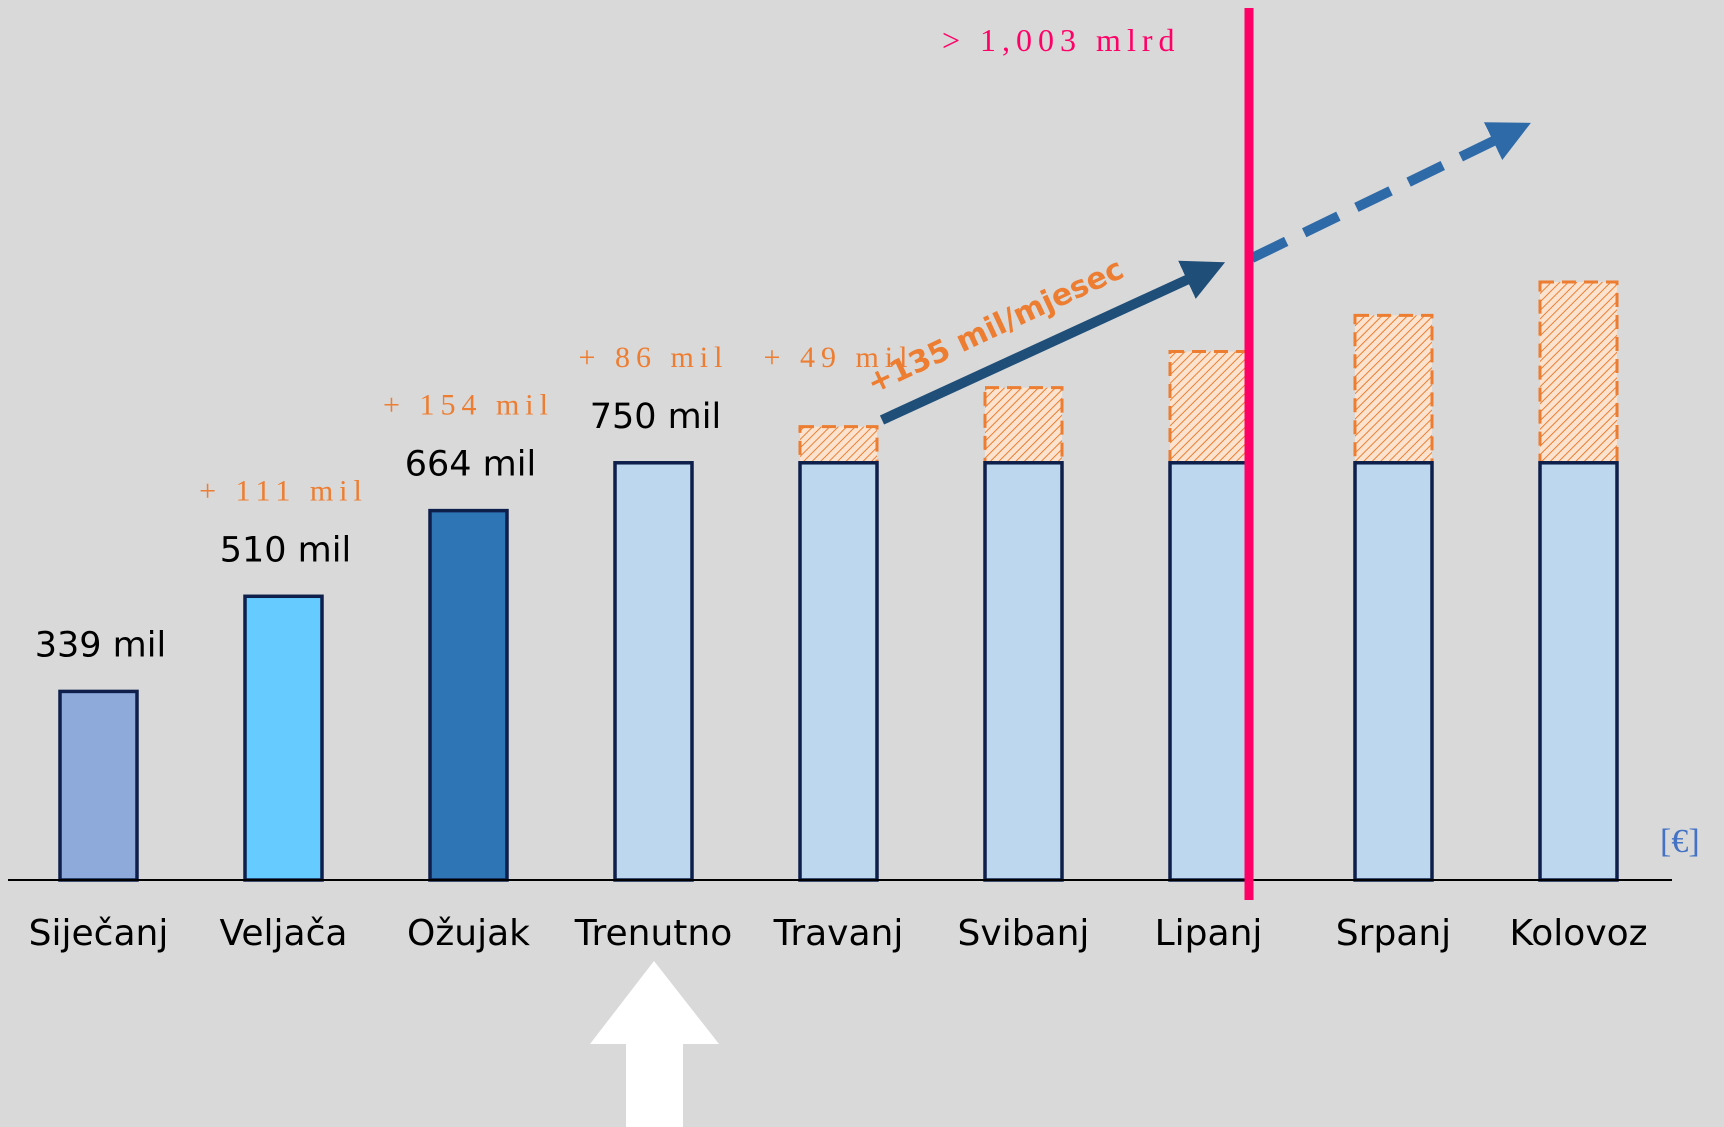  What do you see at coordinates (283, 490) in the screenshot?
I see `delta-label-veljaca: + 111 mil` at bounding box center [283, 490].